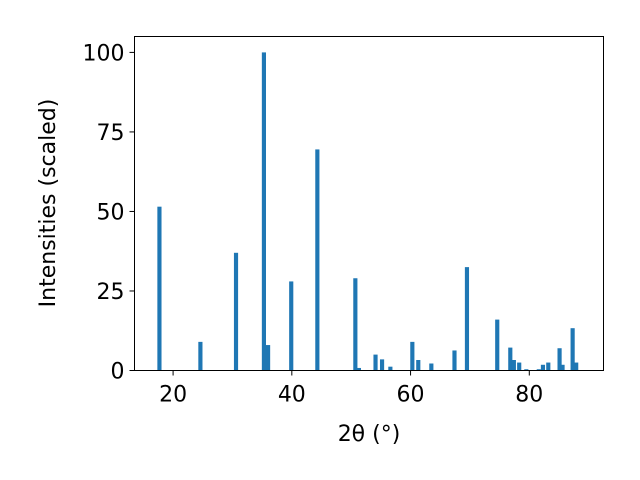 Image resolution: width=640 pixels, height=480 pixels. I want to click on y-tick-label: 50, so click(111, 212).